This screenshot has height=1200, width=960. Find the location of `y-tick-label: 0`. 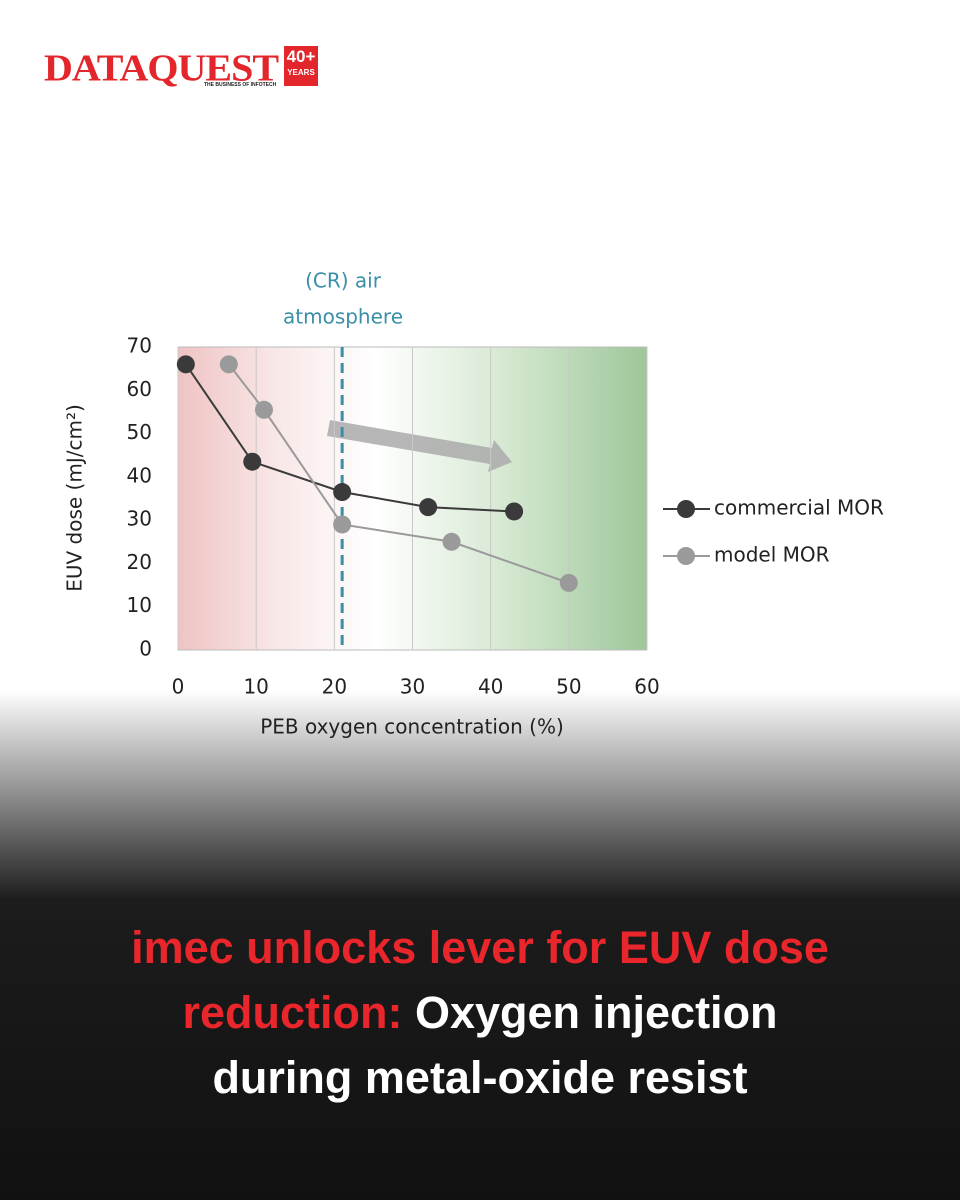

y-tick-label: 0 is located at coordinates (145, 649).